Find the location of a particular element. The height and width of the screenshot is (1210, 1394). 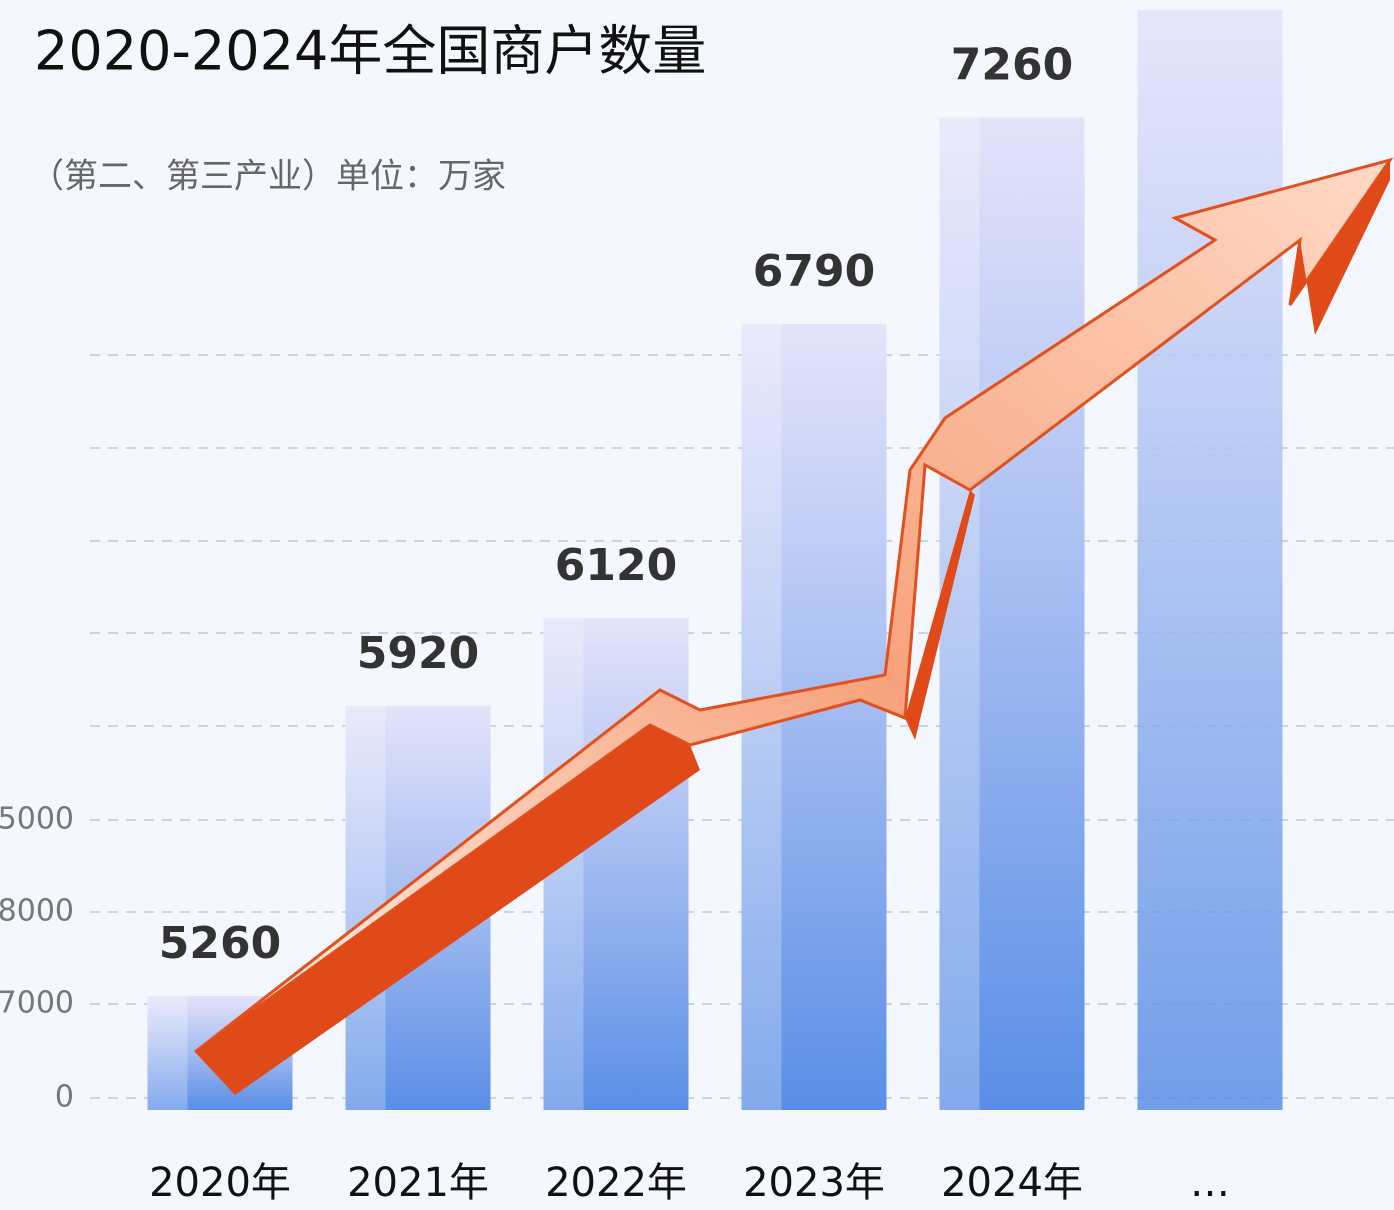

y-axis-label: 8000 is located at coordinates (37, 911).